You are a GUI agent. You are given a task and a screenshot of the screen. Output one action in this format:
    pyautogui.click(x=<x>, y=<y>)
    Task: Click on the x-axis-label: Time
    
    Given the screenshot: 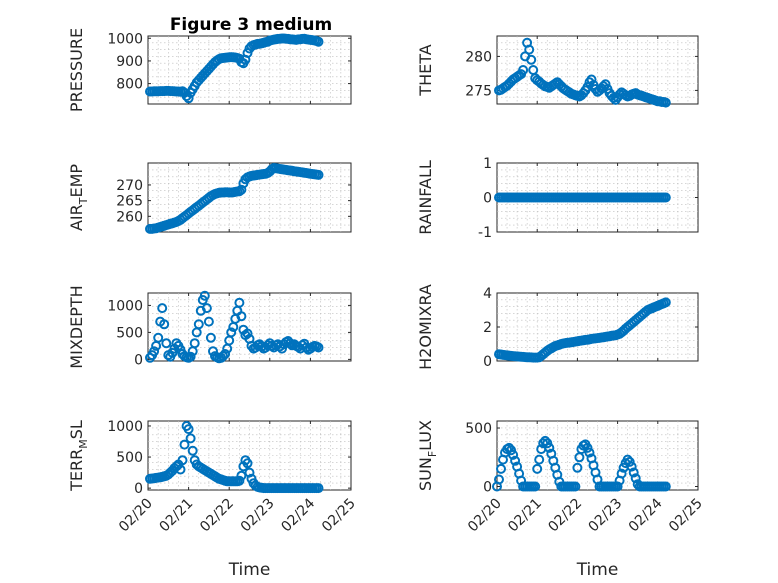 What is the action you would take?
    pyautogui.click(x=249, y=570)
    